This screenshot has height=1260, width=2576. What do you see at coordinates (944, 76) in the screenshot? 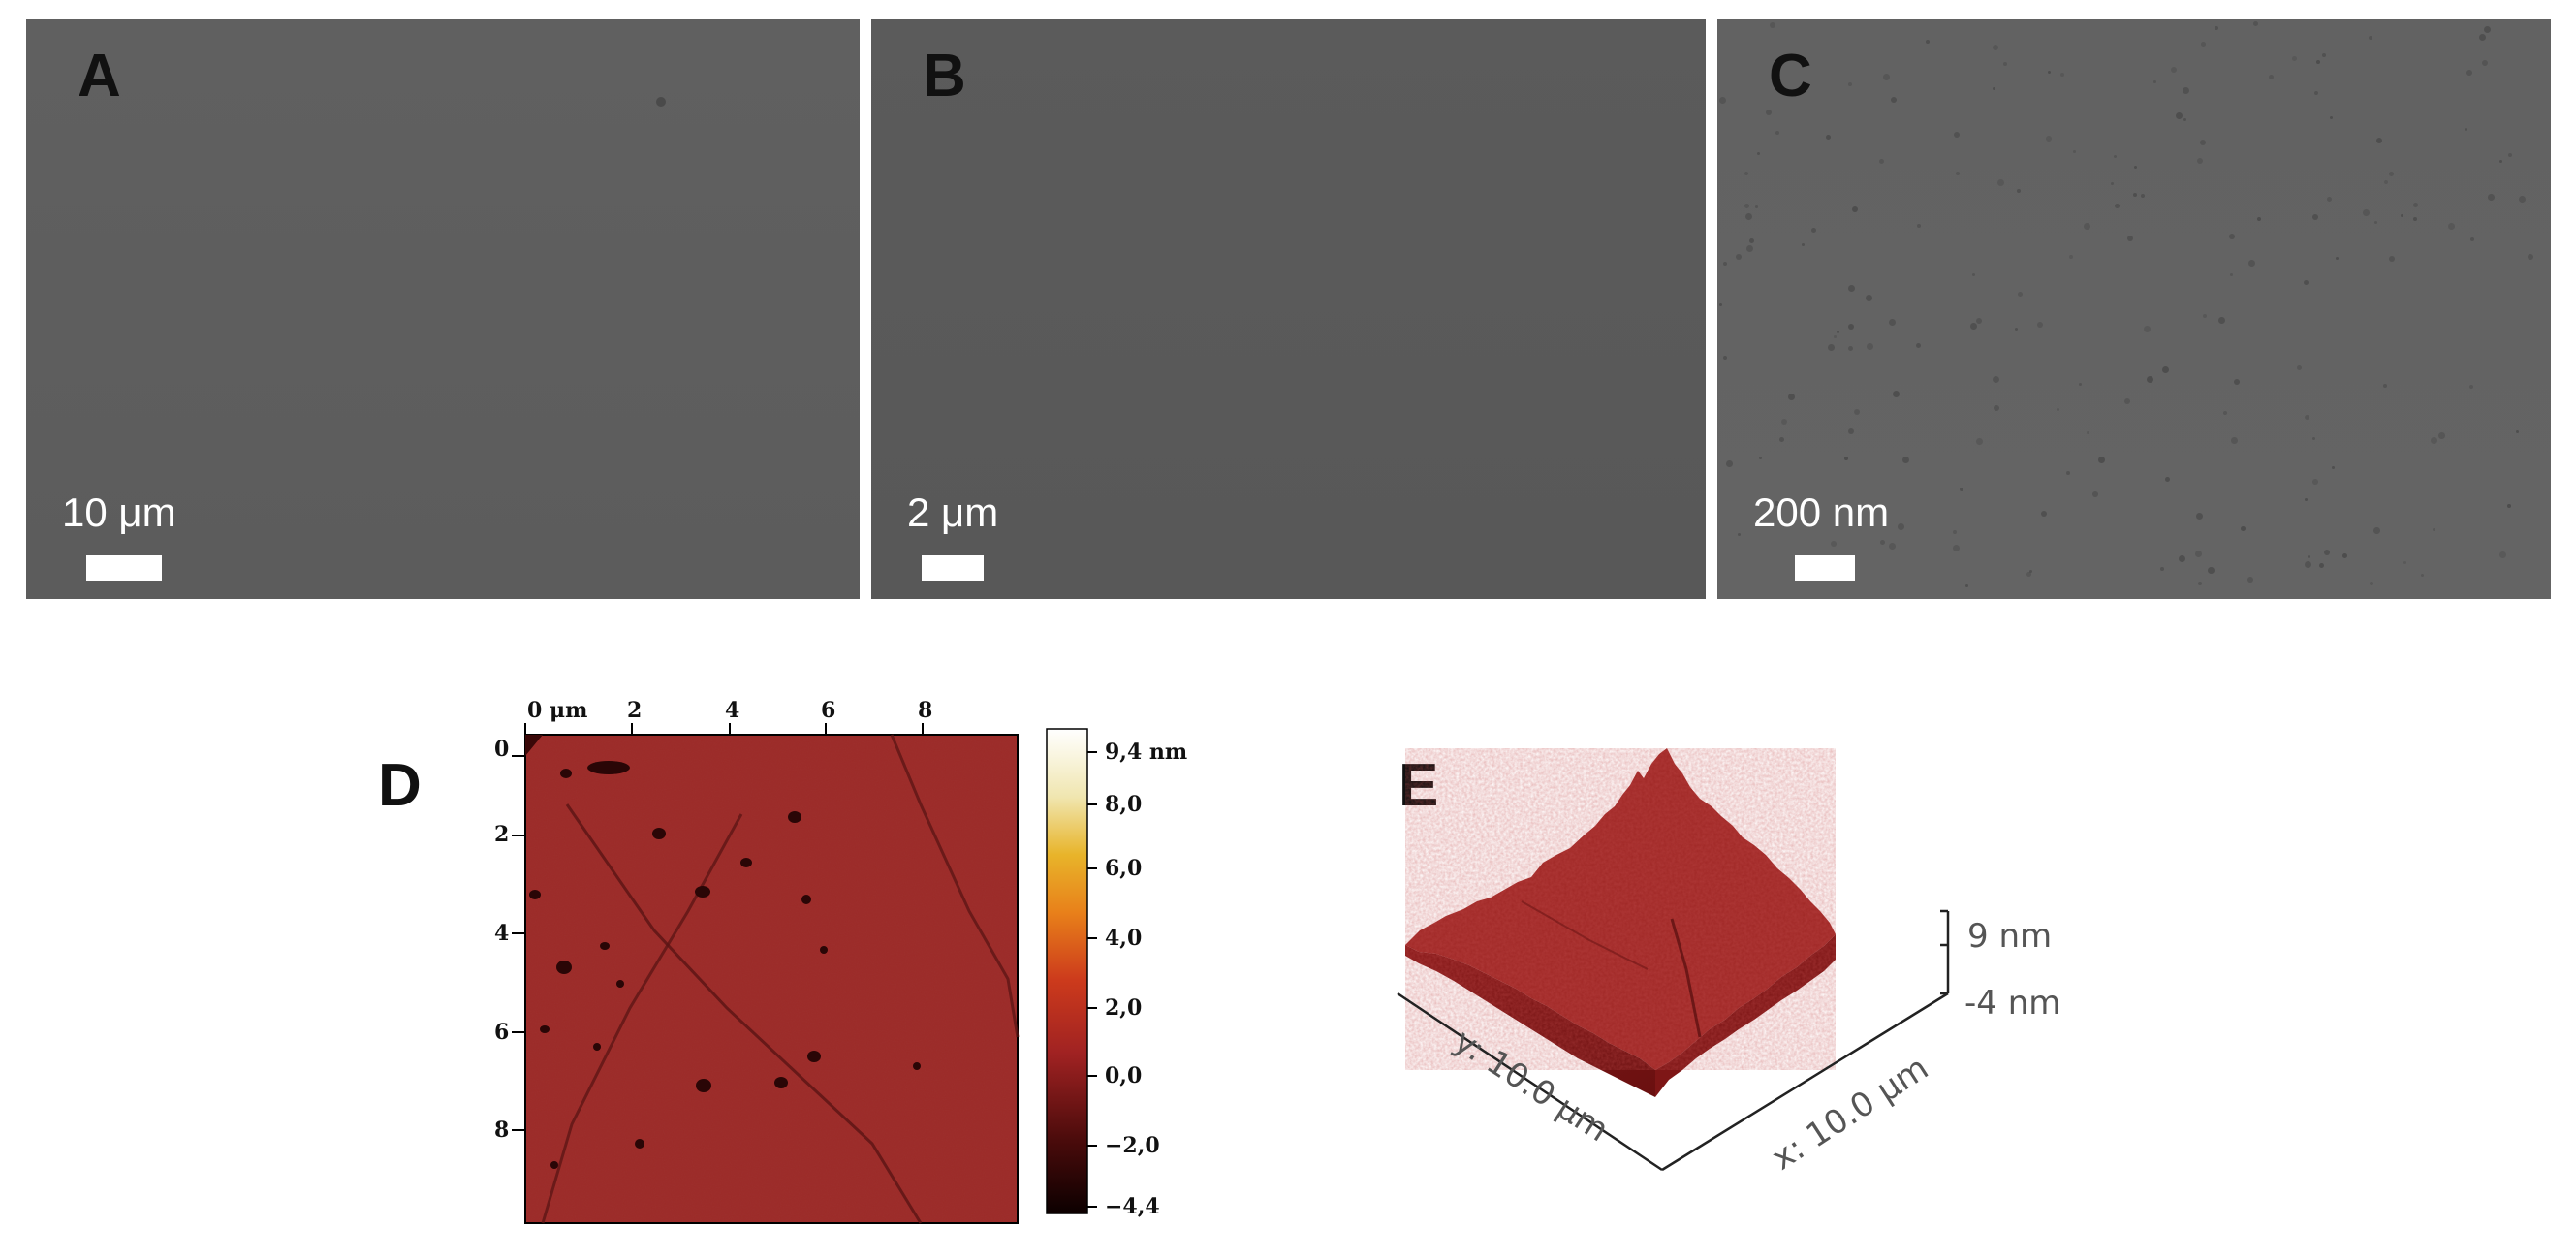
I see `panel-label-b: B` at bounding box center [944, 76].